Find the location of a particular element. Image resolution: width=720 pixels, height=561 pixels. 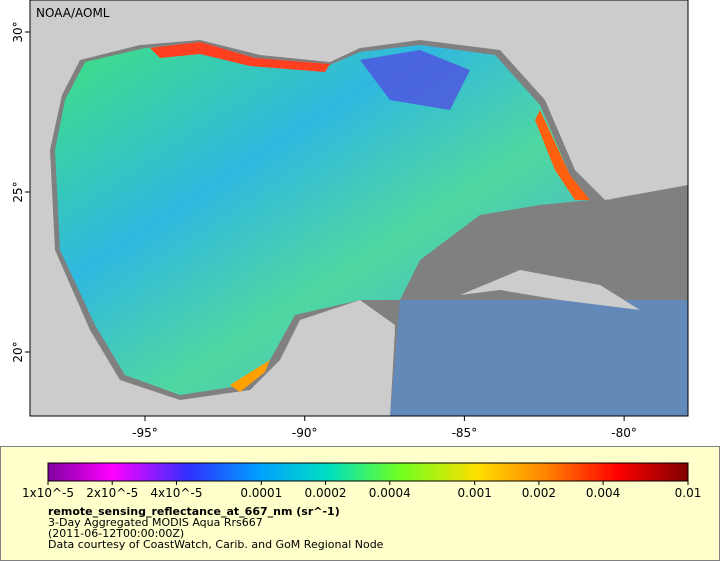

colorbar-tick-label: 0.001 is located at coordinates (474, 493).